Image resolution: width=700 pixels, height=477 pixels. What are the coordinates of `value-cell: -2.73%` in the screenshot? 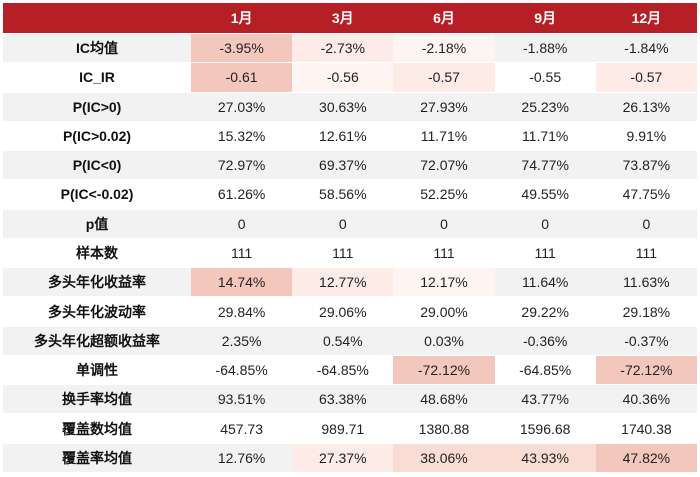 It's located at (343, 48).